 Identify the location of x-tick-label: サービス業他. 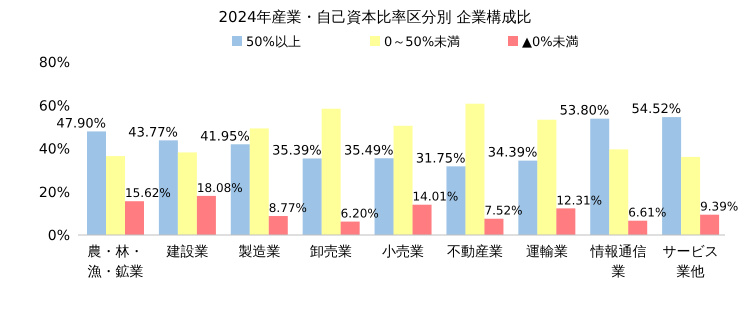
(690, 262).